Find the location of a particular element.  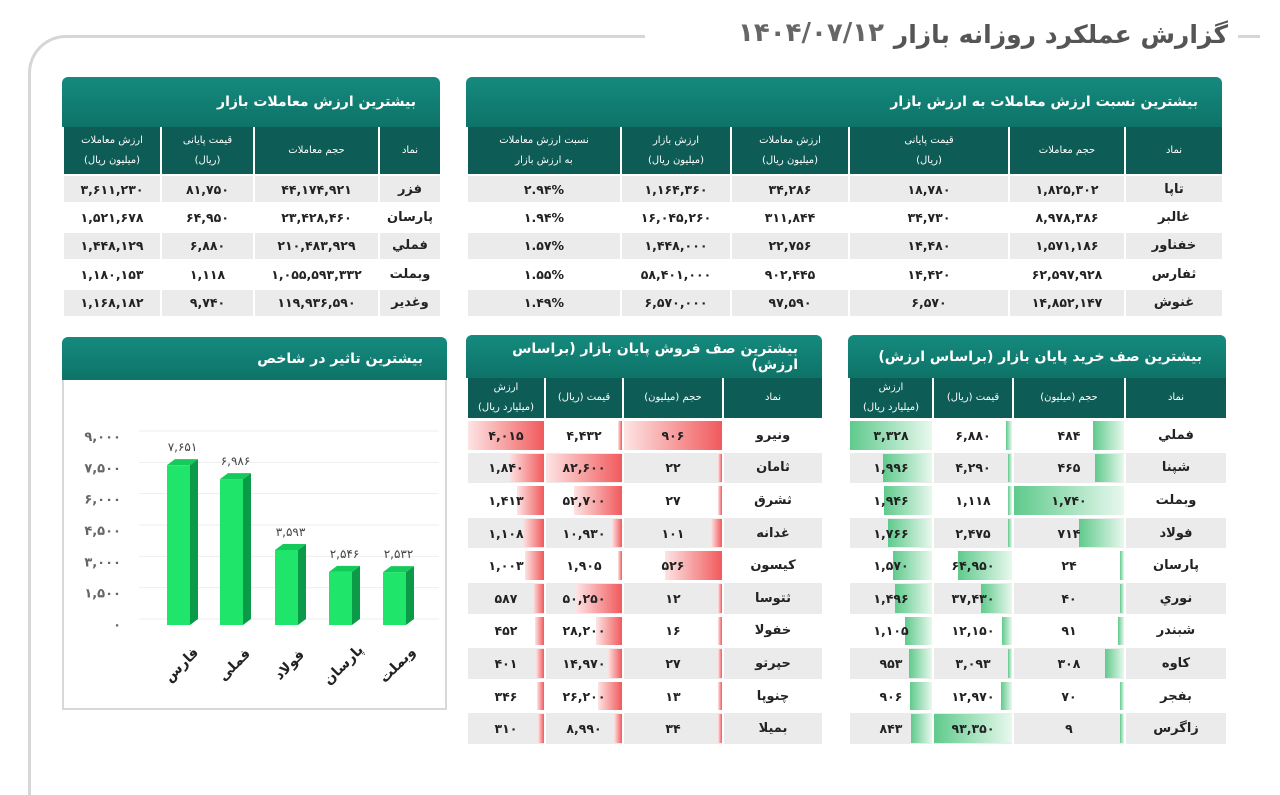

cell-value: ۱,۸۴۰ is located at coordinates (506, 468).